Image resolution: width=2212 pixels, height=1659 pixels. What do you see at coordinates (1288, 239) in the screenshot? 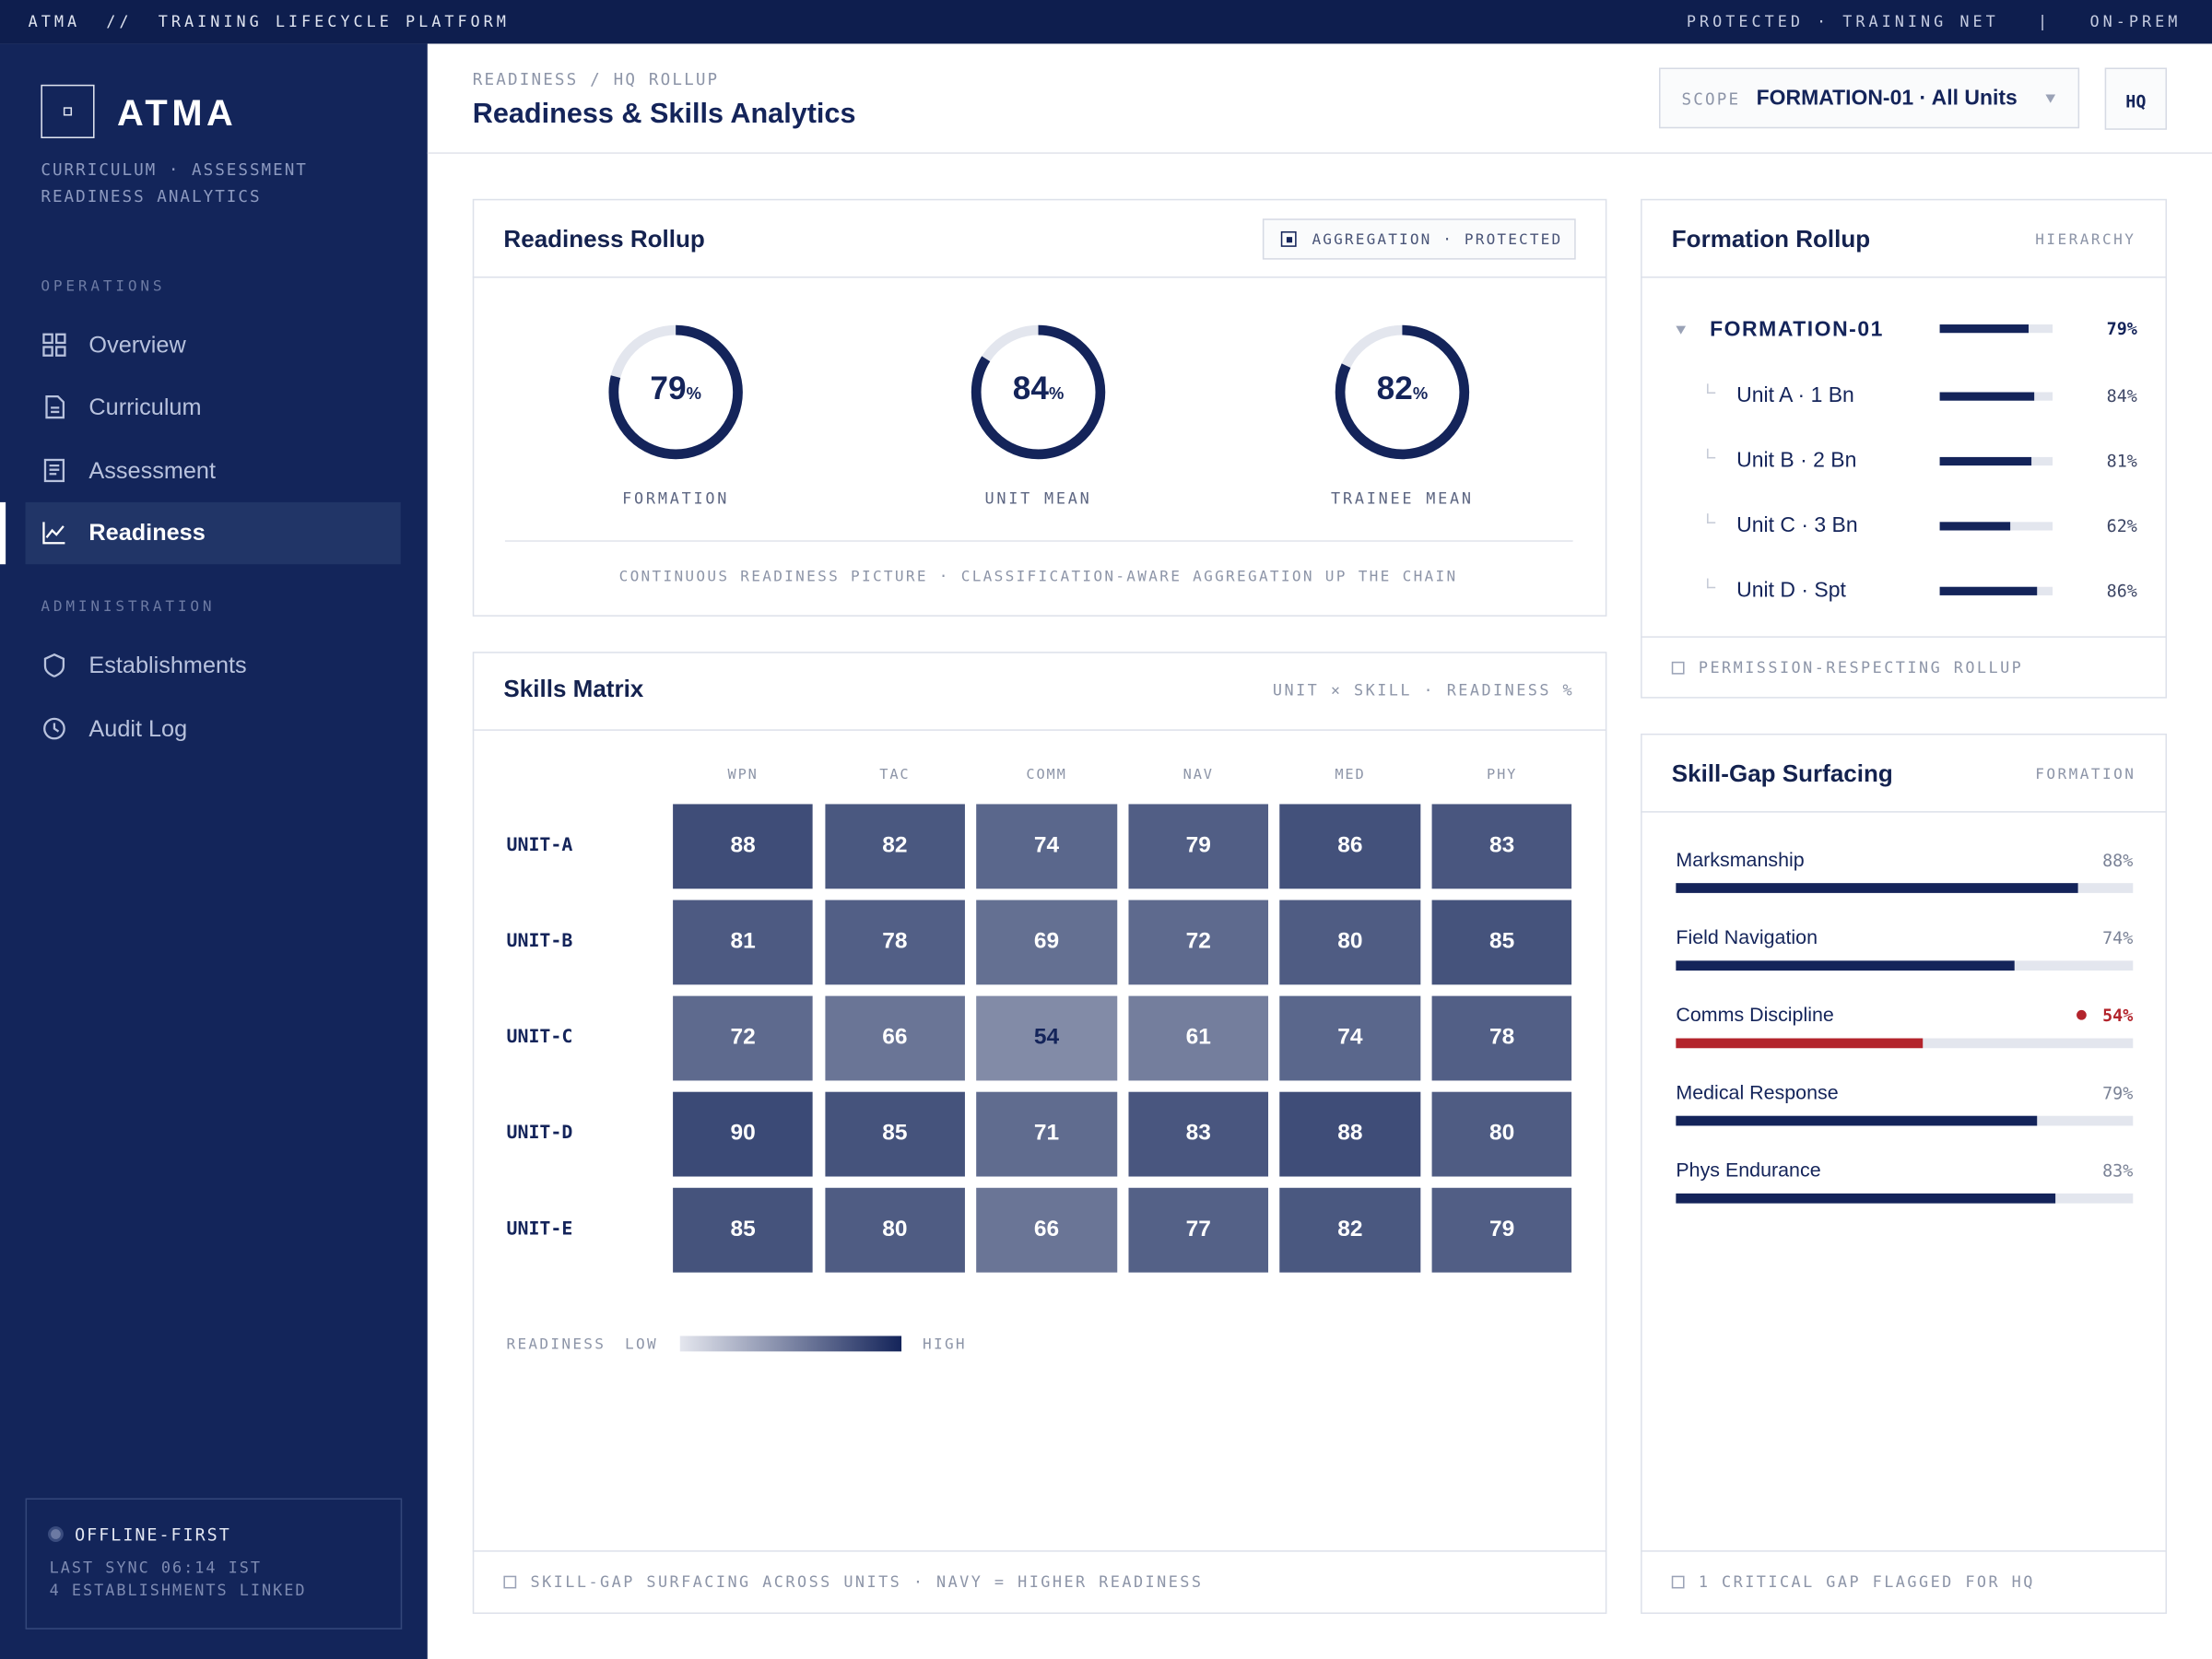
I see `badge-icon` at bounding box center [1288, 239].